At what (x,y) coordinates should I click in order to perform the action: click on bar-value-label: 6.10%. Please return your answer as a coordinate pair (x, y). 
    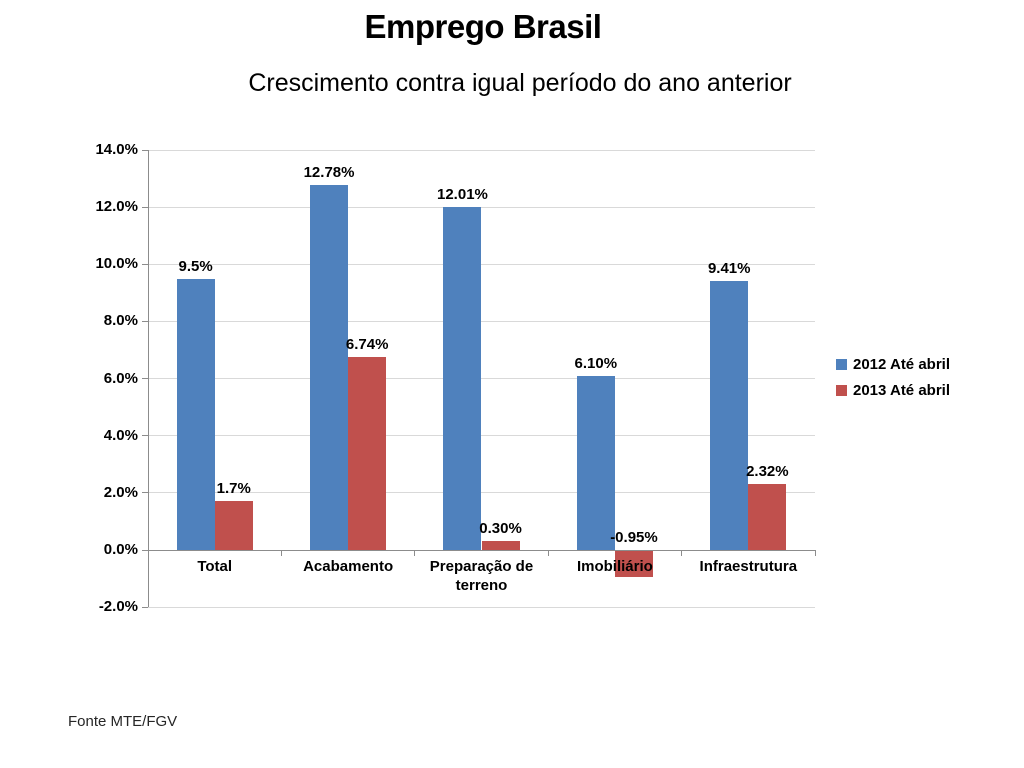
    Looking at the image, I should click on (596, 363).